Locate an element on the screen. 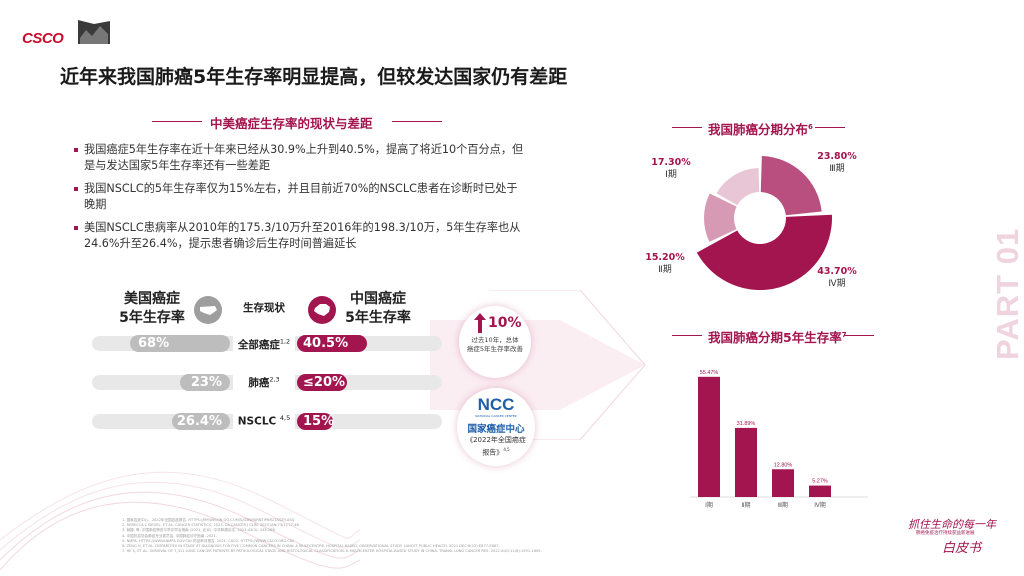  row-label-text: NSCLC is located at coordinates (258, 421).